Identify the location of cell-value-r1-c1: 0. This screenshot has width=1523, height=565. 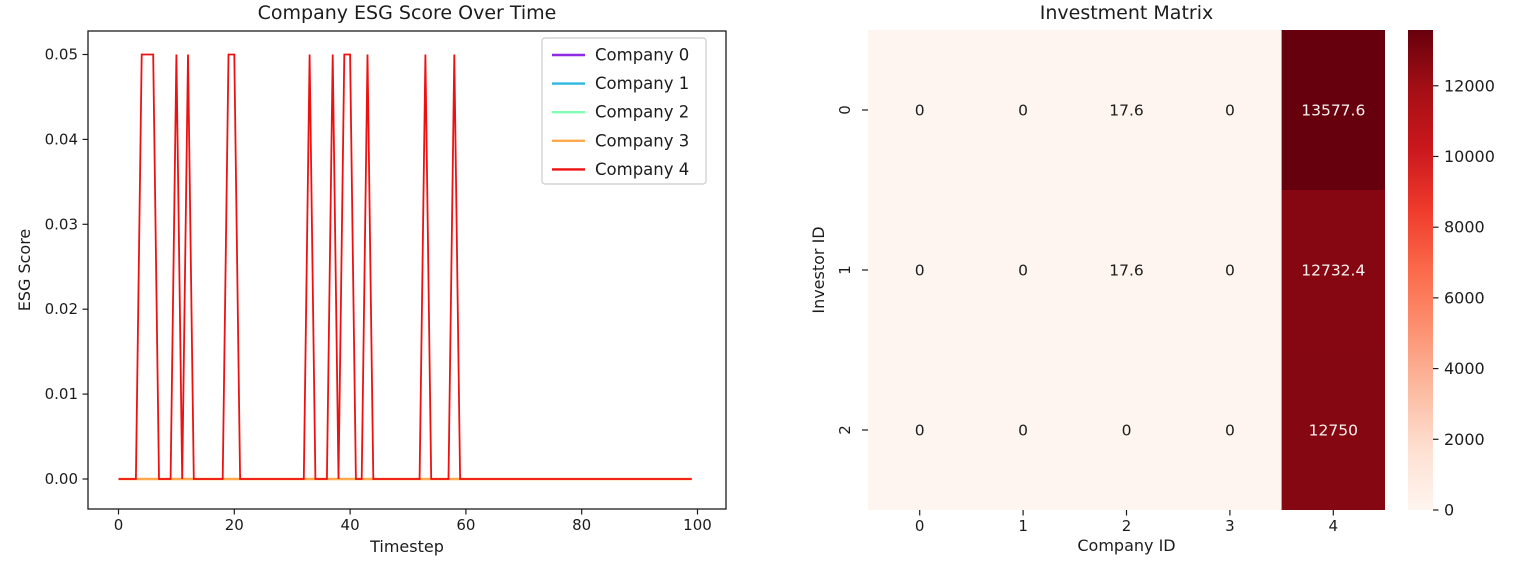
(1023, 271).